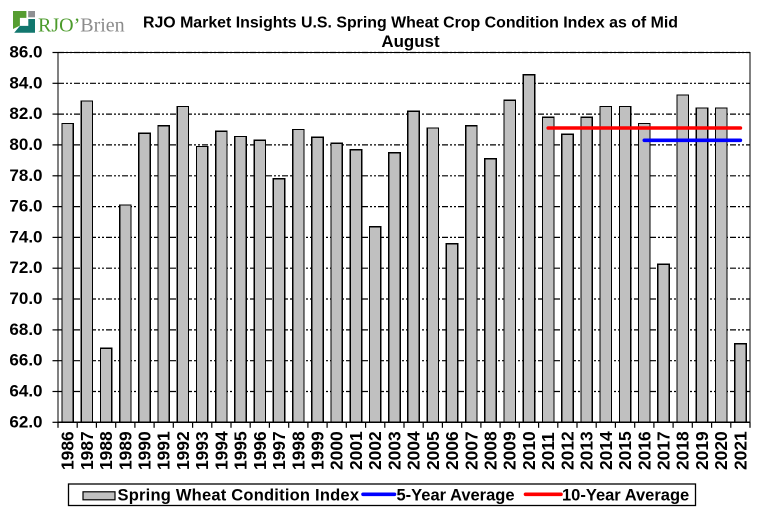  Describe the element at coordinates (702, 450) in the screenshot. I see `svg-text: 2019` at that location.